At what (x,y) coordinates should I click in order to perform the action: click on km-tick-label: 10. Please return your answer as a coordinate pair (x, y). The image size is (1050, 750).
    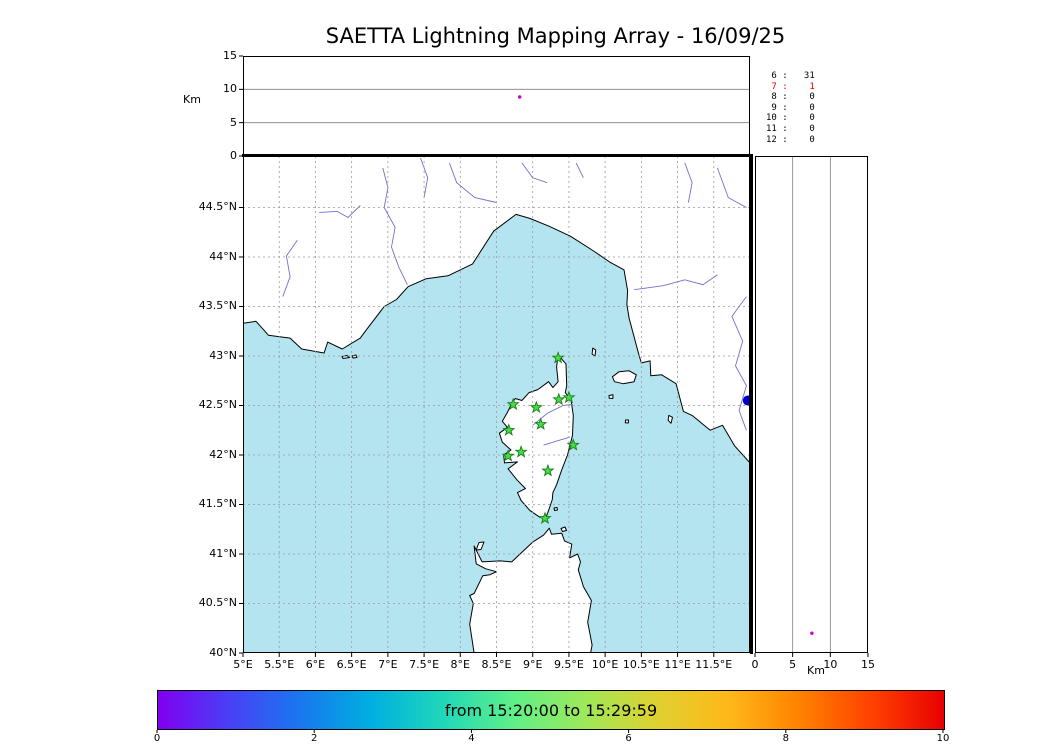
    Looking at the image, I should click on (830, 664).